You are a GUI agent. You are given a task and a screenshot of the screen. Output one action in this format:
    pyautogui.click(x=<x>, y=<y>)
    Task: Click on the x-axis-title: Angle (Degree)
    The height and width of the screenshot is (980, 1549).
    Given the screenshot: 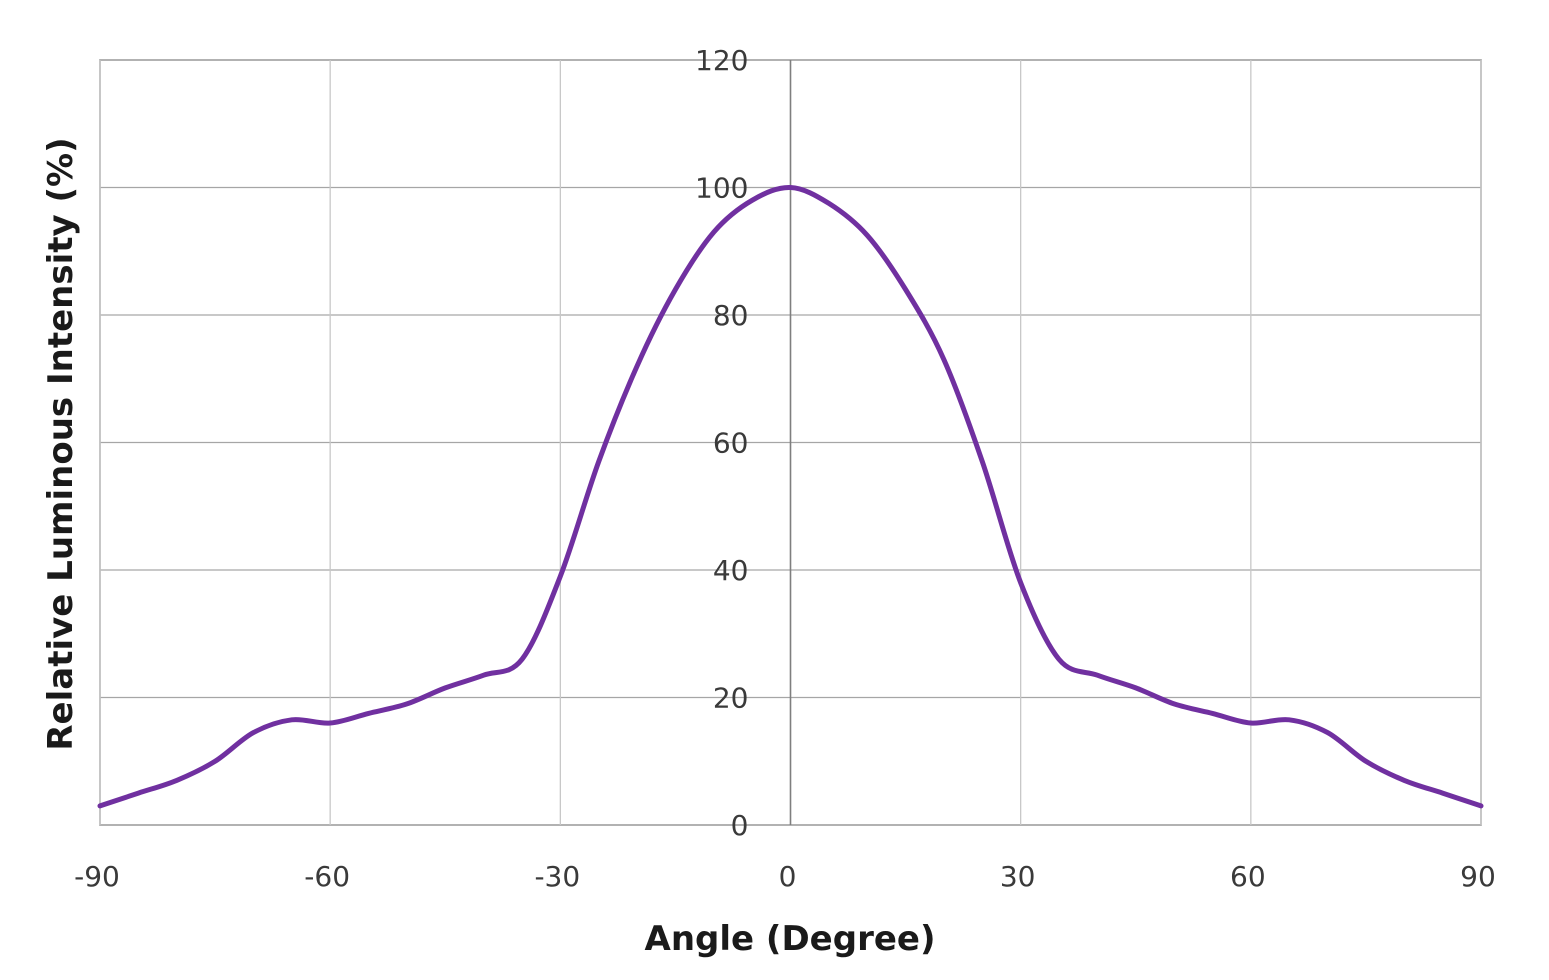 What is the action you would take?
    pyautogui.click(x=790, y=939)
    